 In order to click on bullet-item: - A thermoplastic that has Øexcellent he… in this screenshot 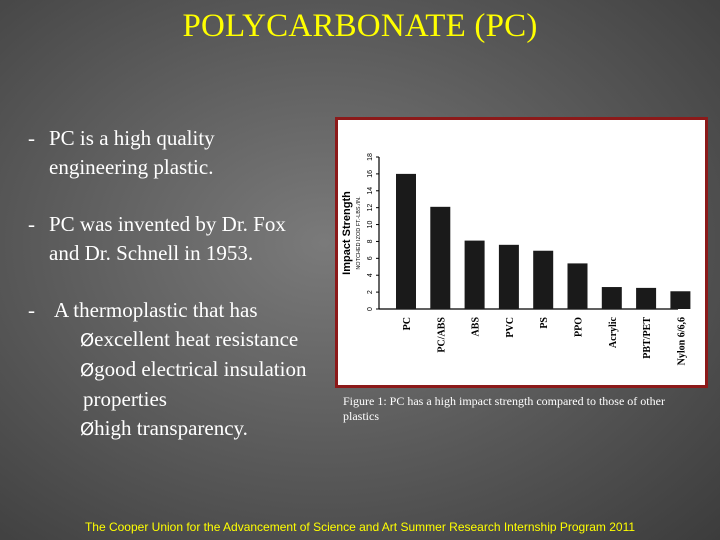, I will do `click(167, 370)`.